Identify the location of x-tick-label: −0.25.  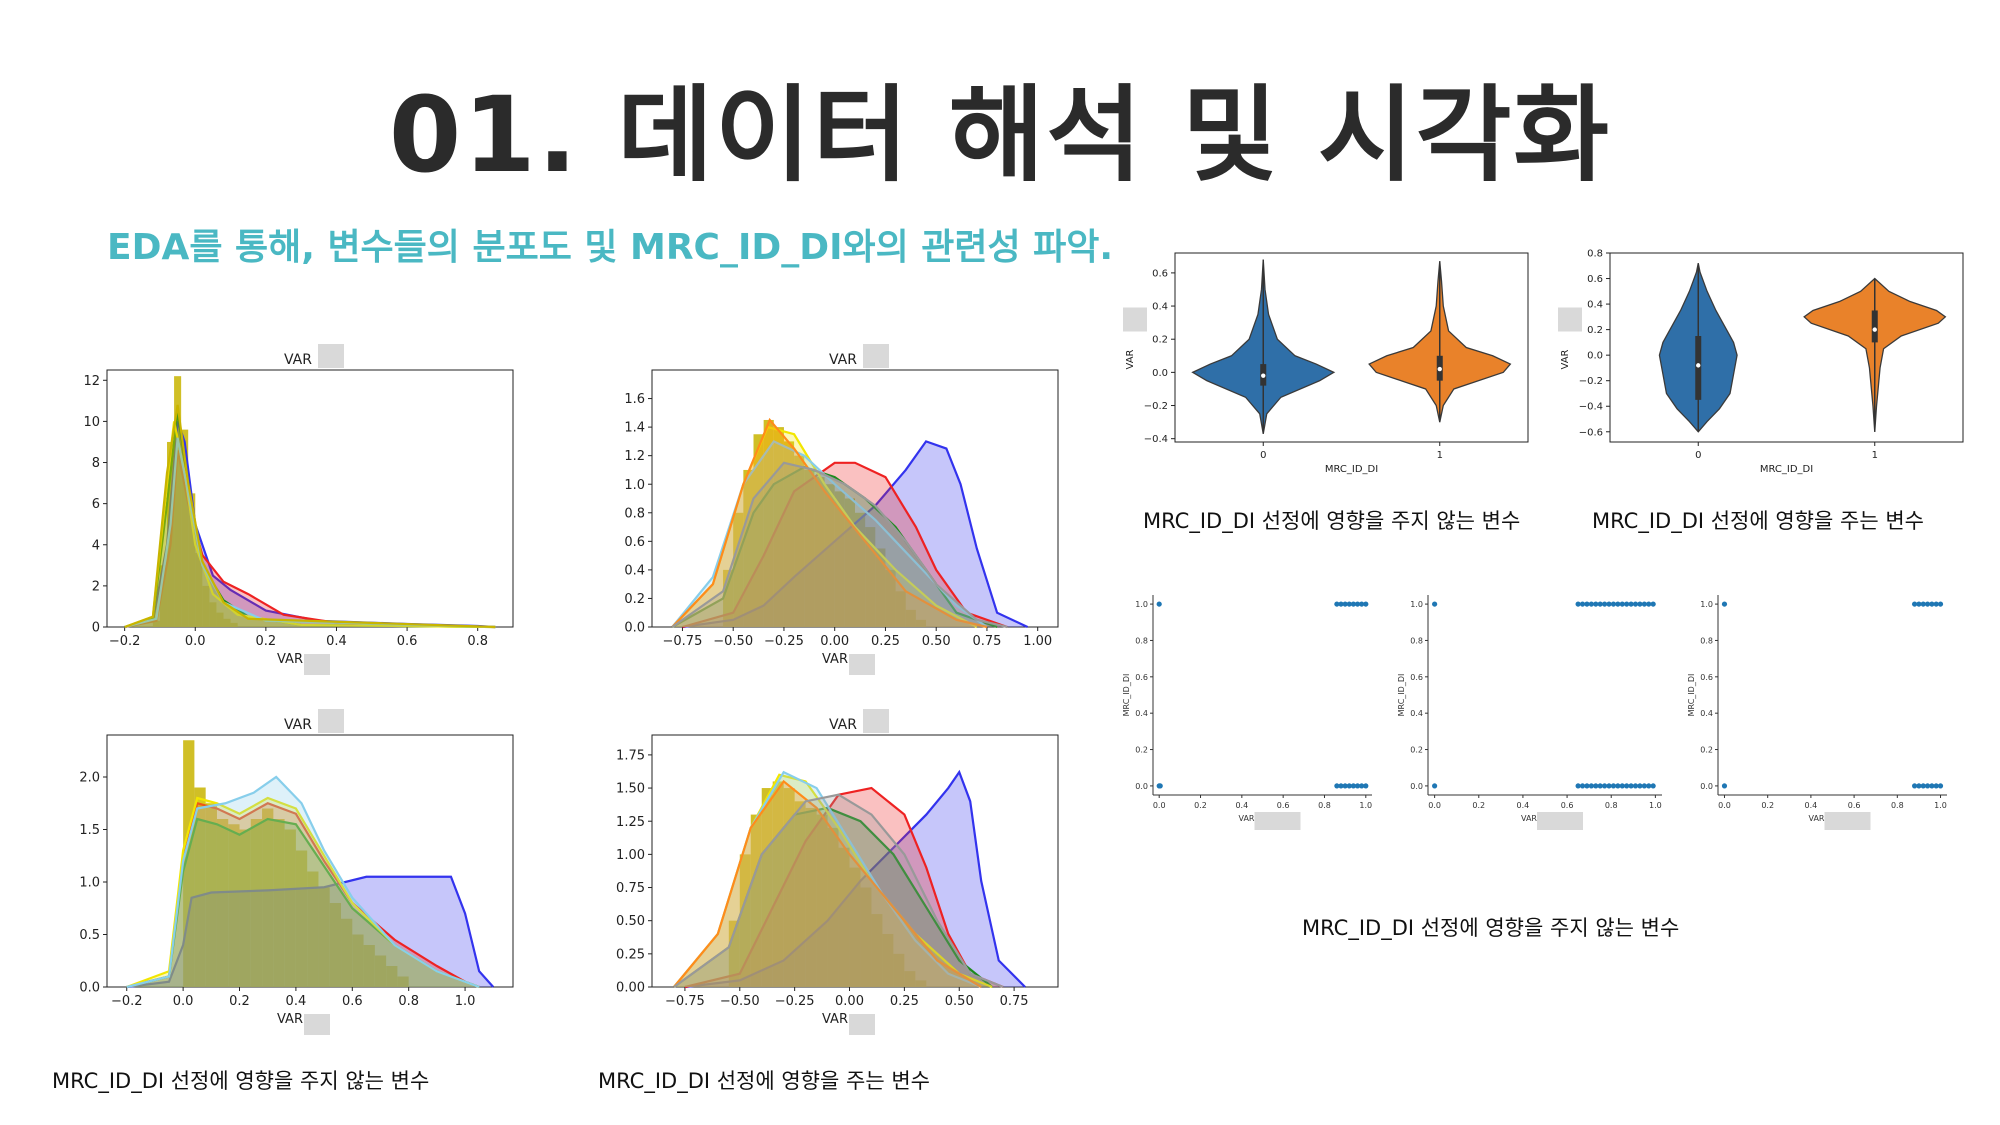
(795, 1001).